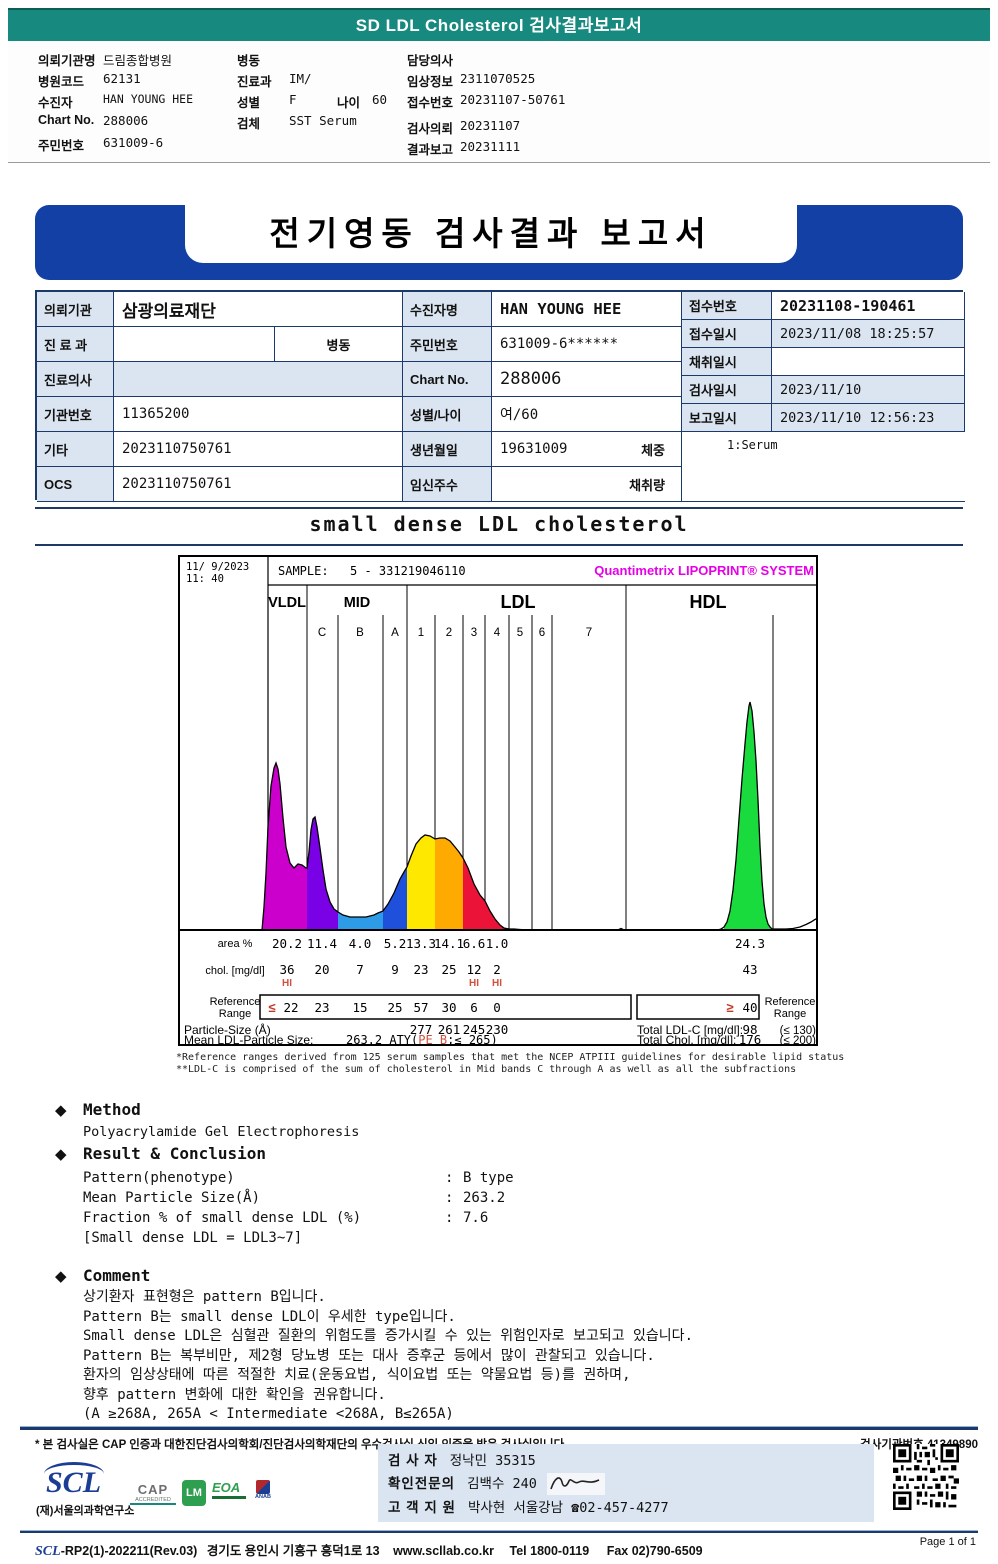 The width and height of the screenshot is (998, 1564). I want to click on area-value: 14.1, so click(449, 943).